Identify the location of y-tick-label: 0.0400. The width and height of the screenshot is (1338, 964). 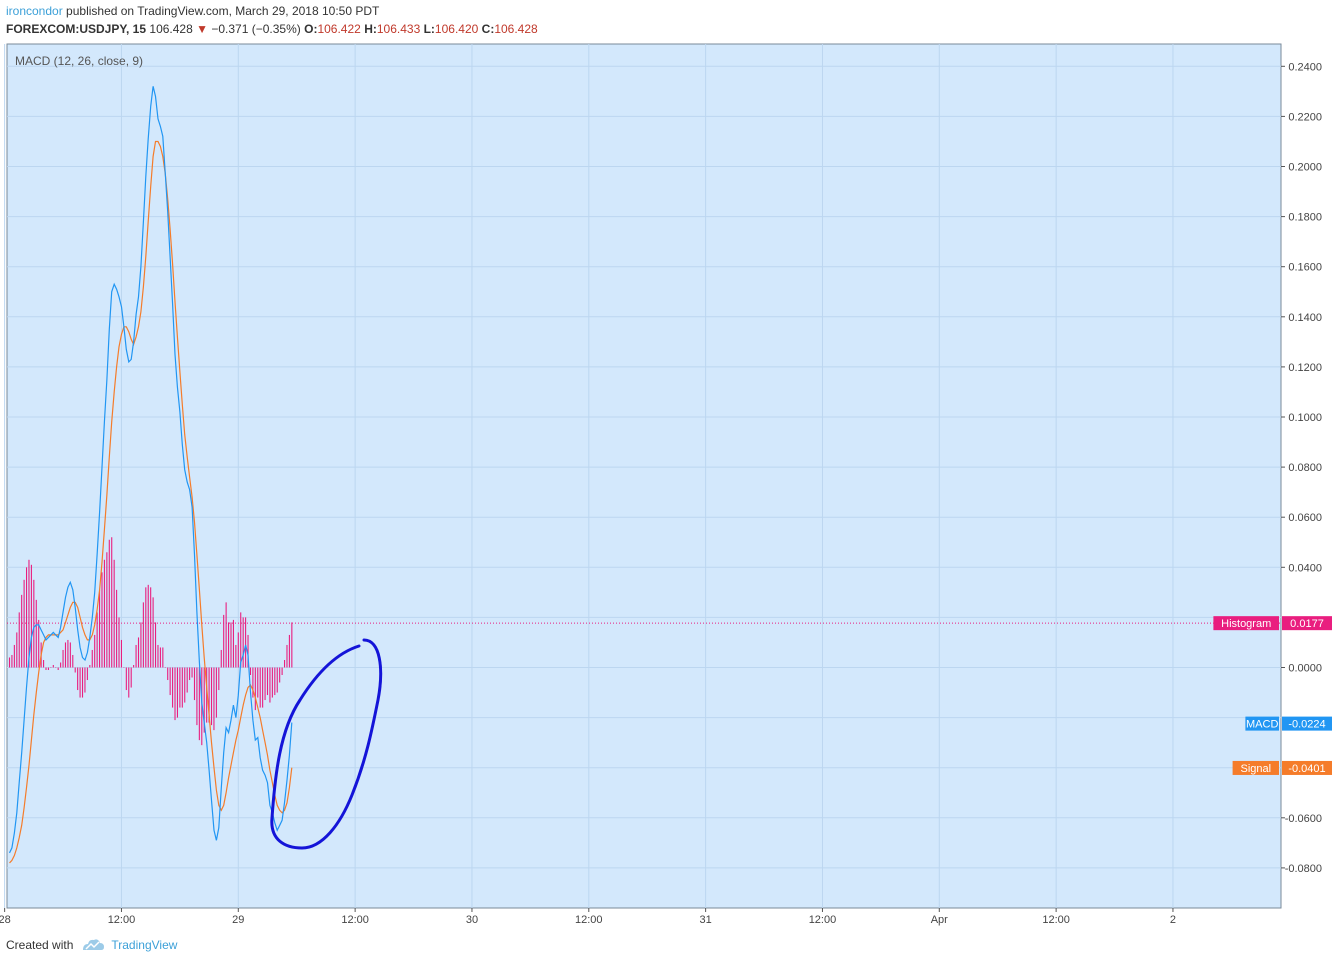
(1305, 568).